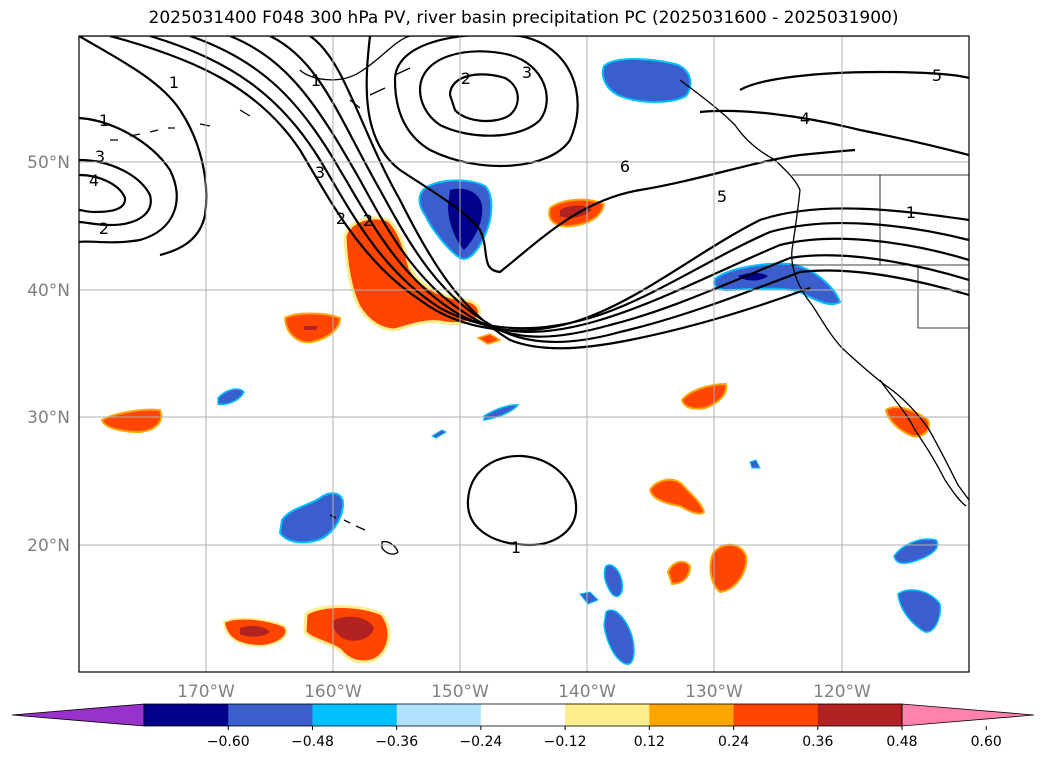  I want to click on pos-anomaly-east2, so click(677, 496).